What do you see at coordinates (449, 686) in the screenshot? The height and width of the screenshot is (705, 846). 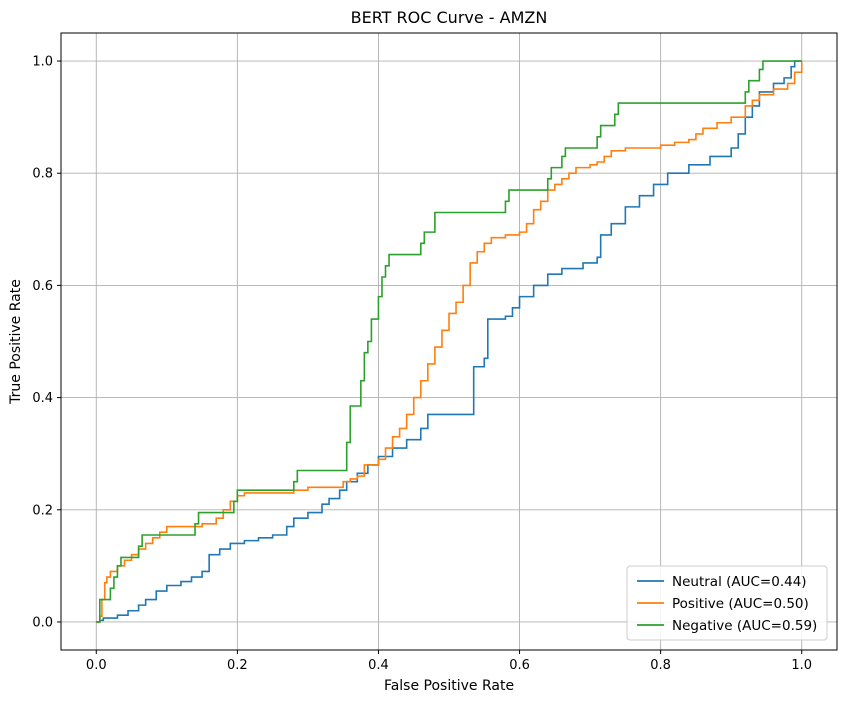 I see `x-axis-label: False Positive Rate` at bounding box center [449, 686].